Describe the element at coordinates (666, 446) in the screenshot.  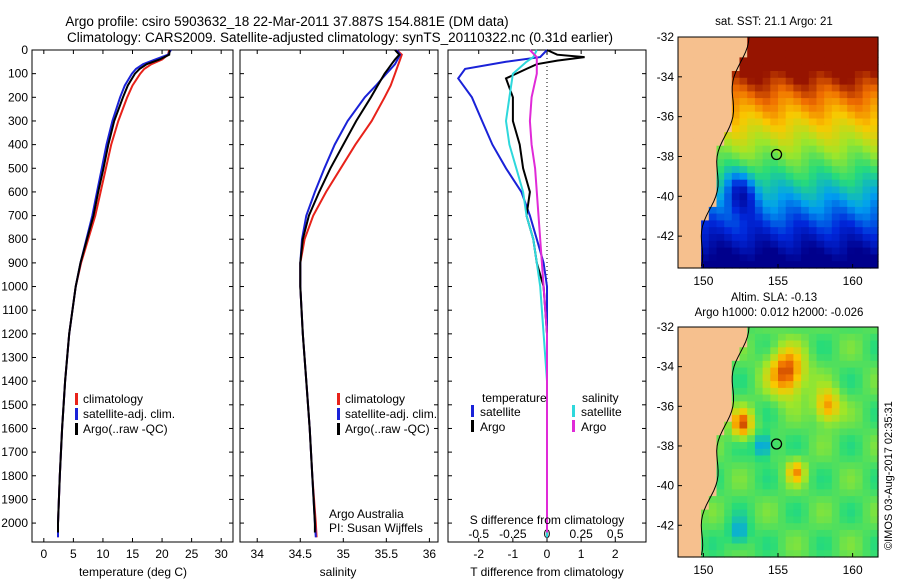
I see `y-tick-label: -38` at that location.